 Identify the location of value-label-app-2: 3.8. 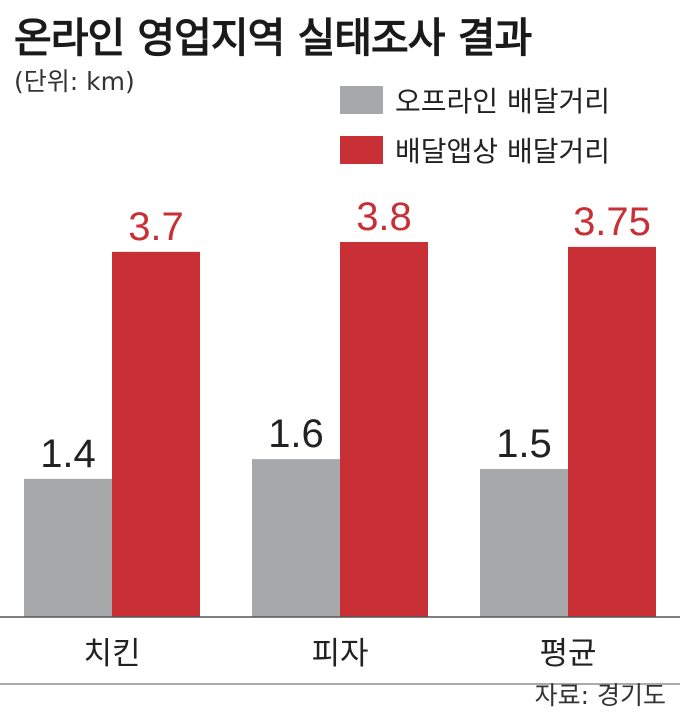
(384, 217).